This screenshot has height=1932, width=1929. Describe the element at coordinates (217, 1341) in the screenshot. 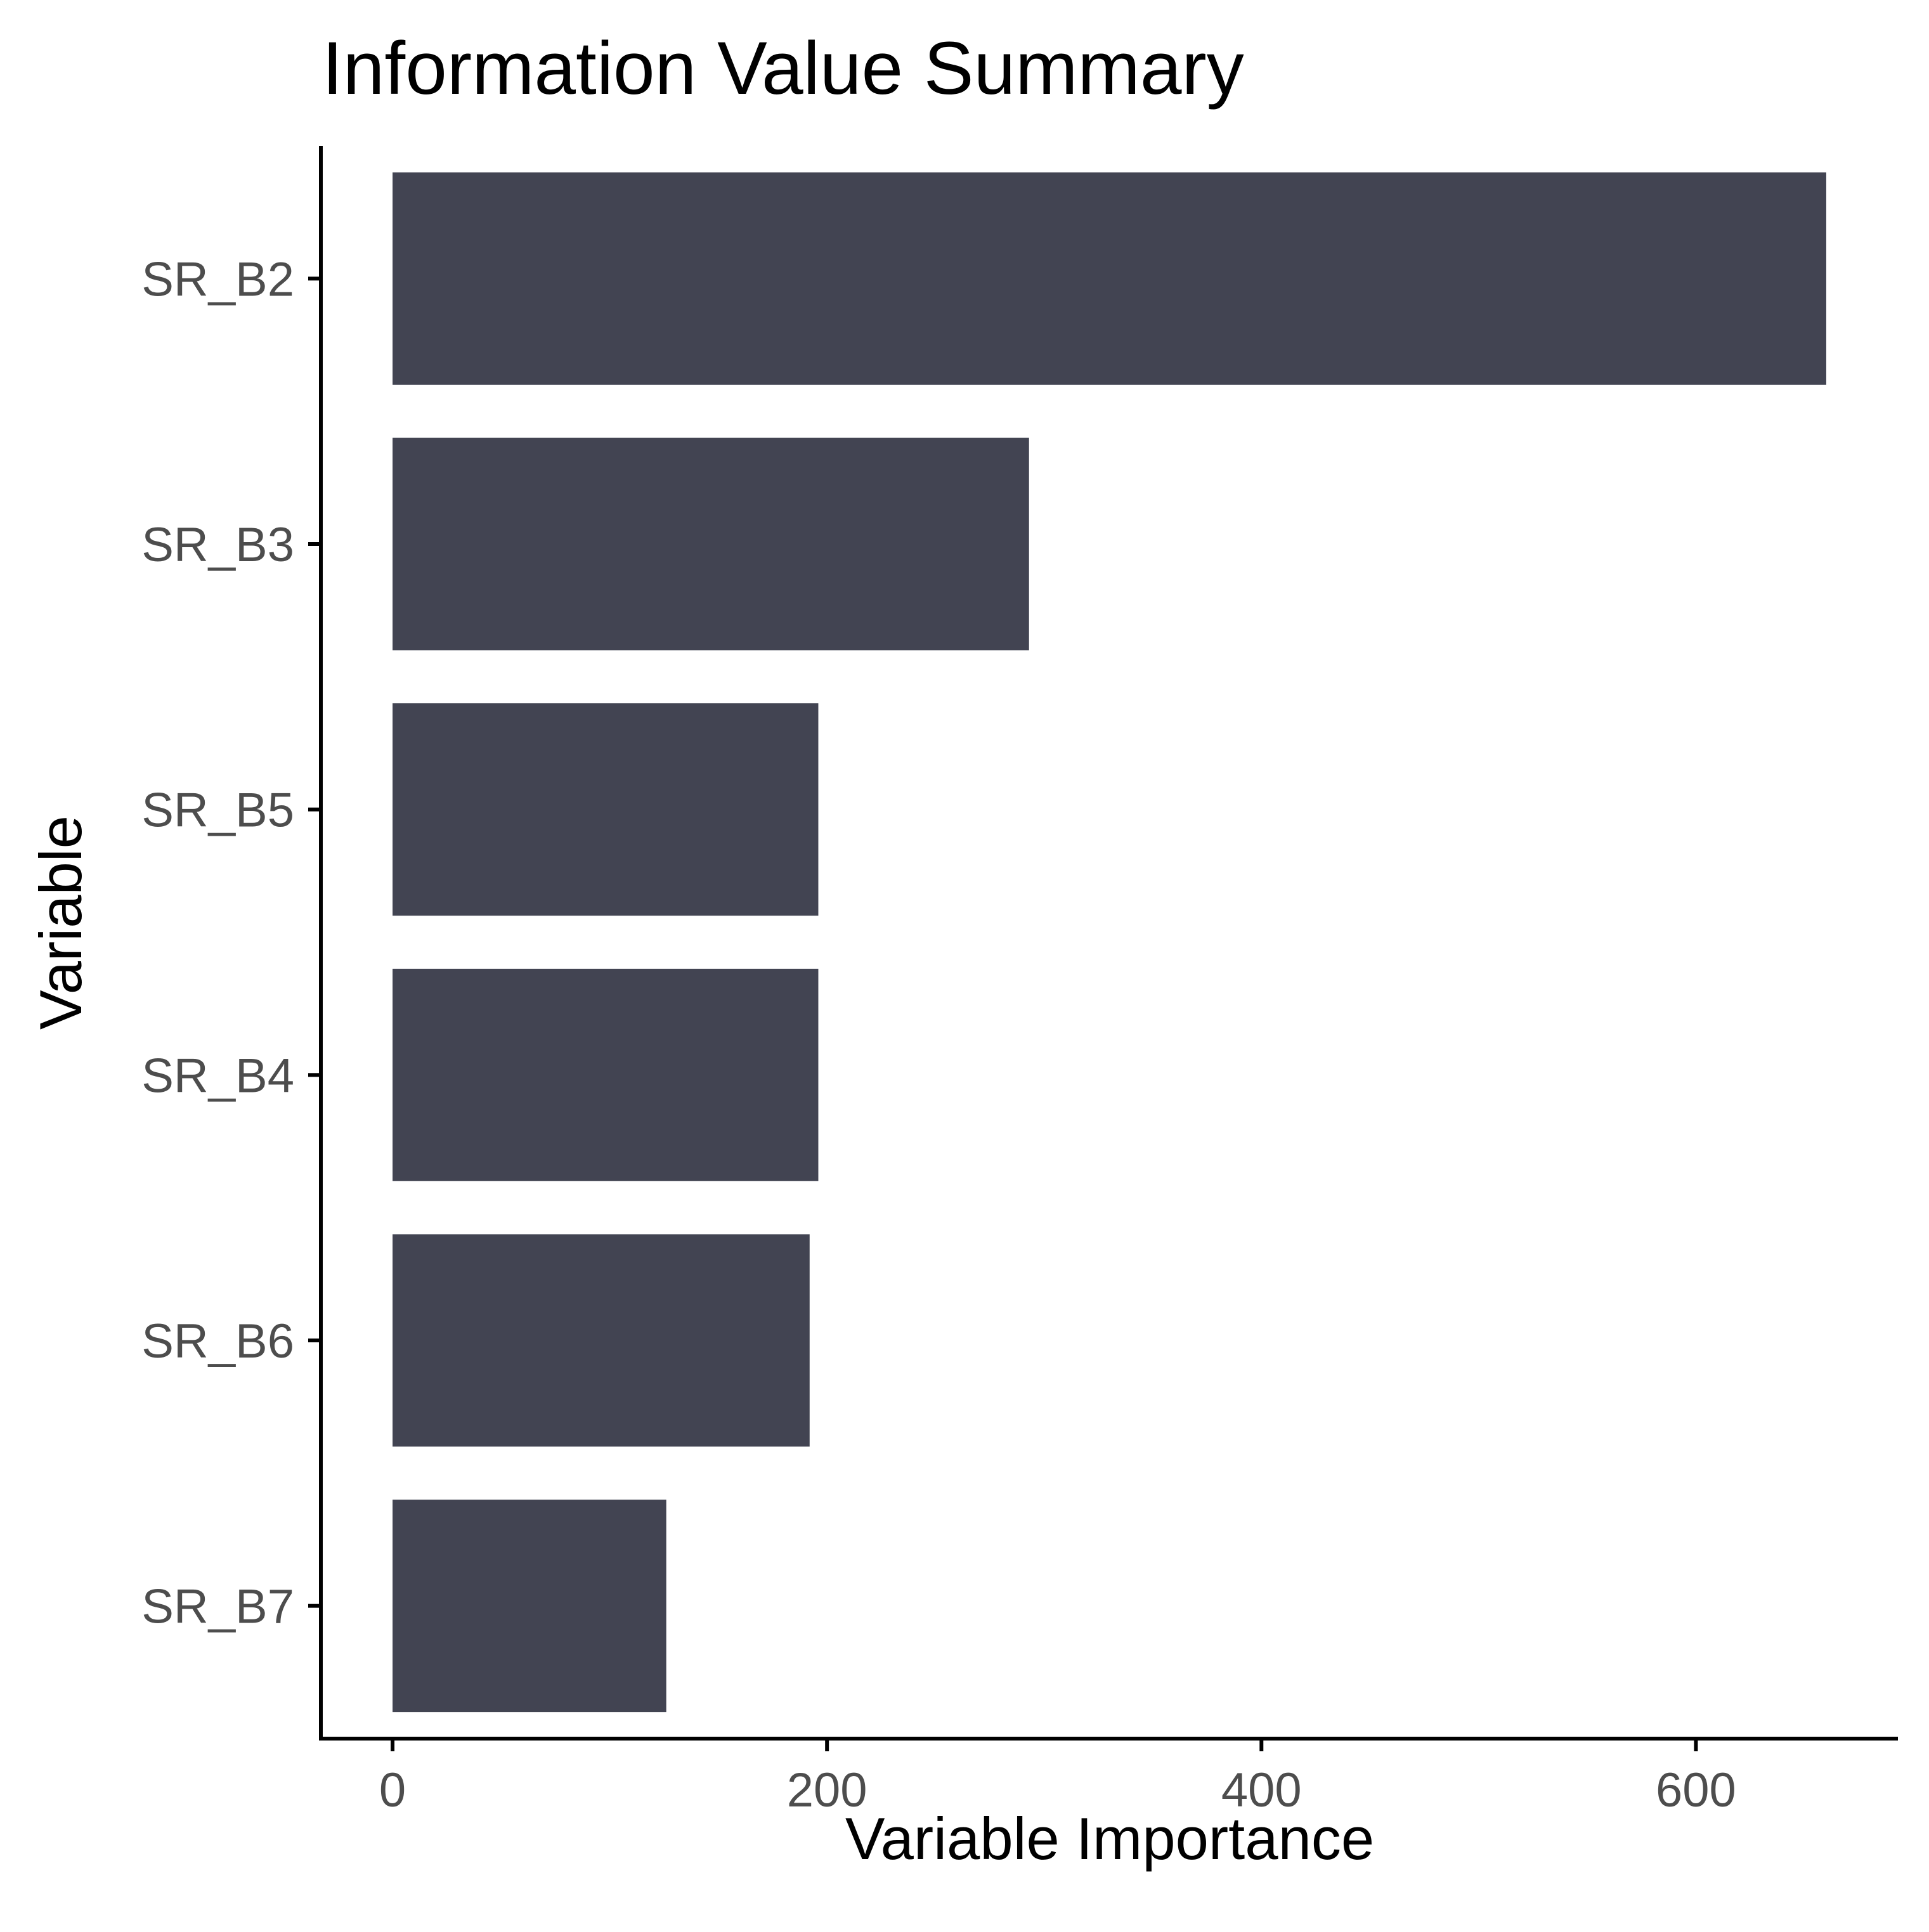

I see `y-tick-label: SR_B6` at that location.